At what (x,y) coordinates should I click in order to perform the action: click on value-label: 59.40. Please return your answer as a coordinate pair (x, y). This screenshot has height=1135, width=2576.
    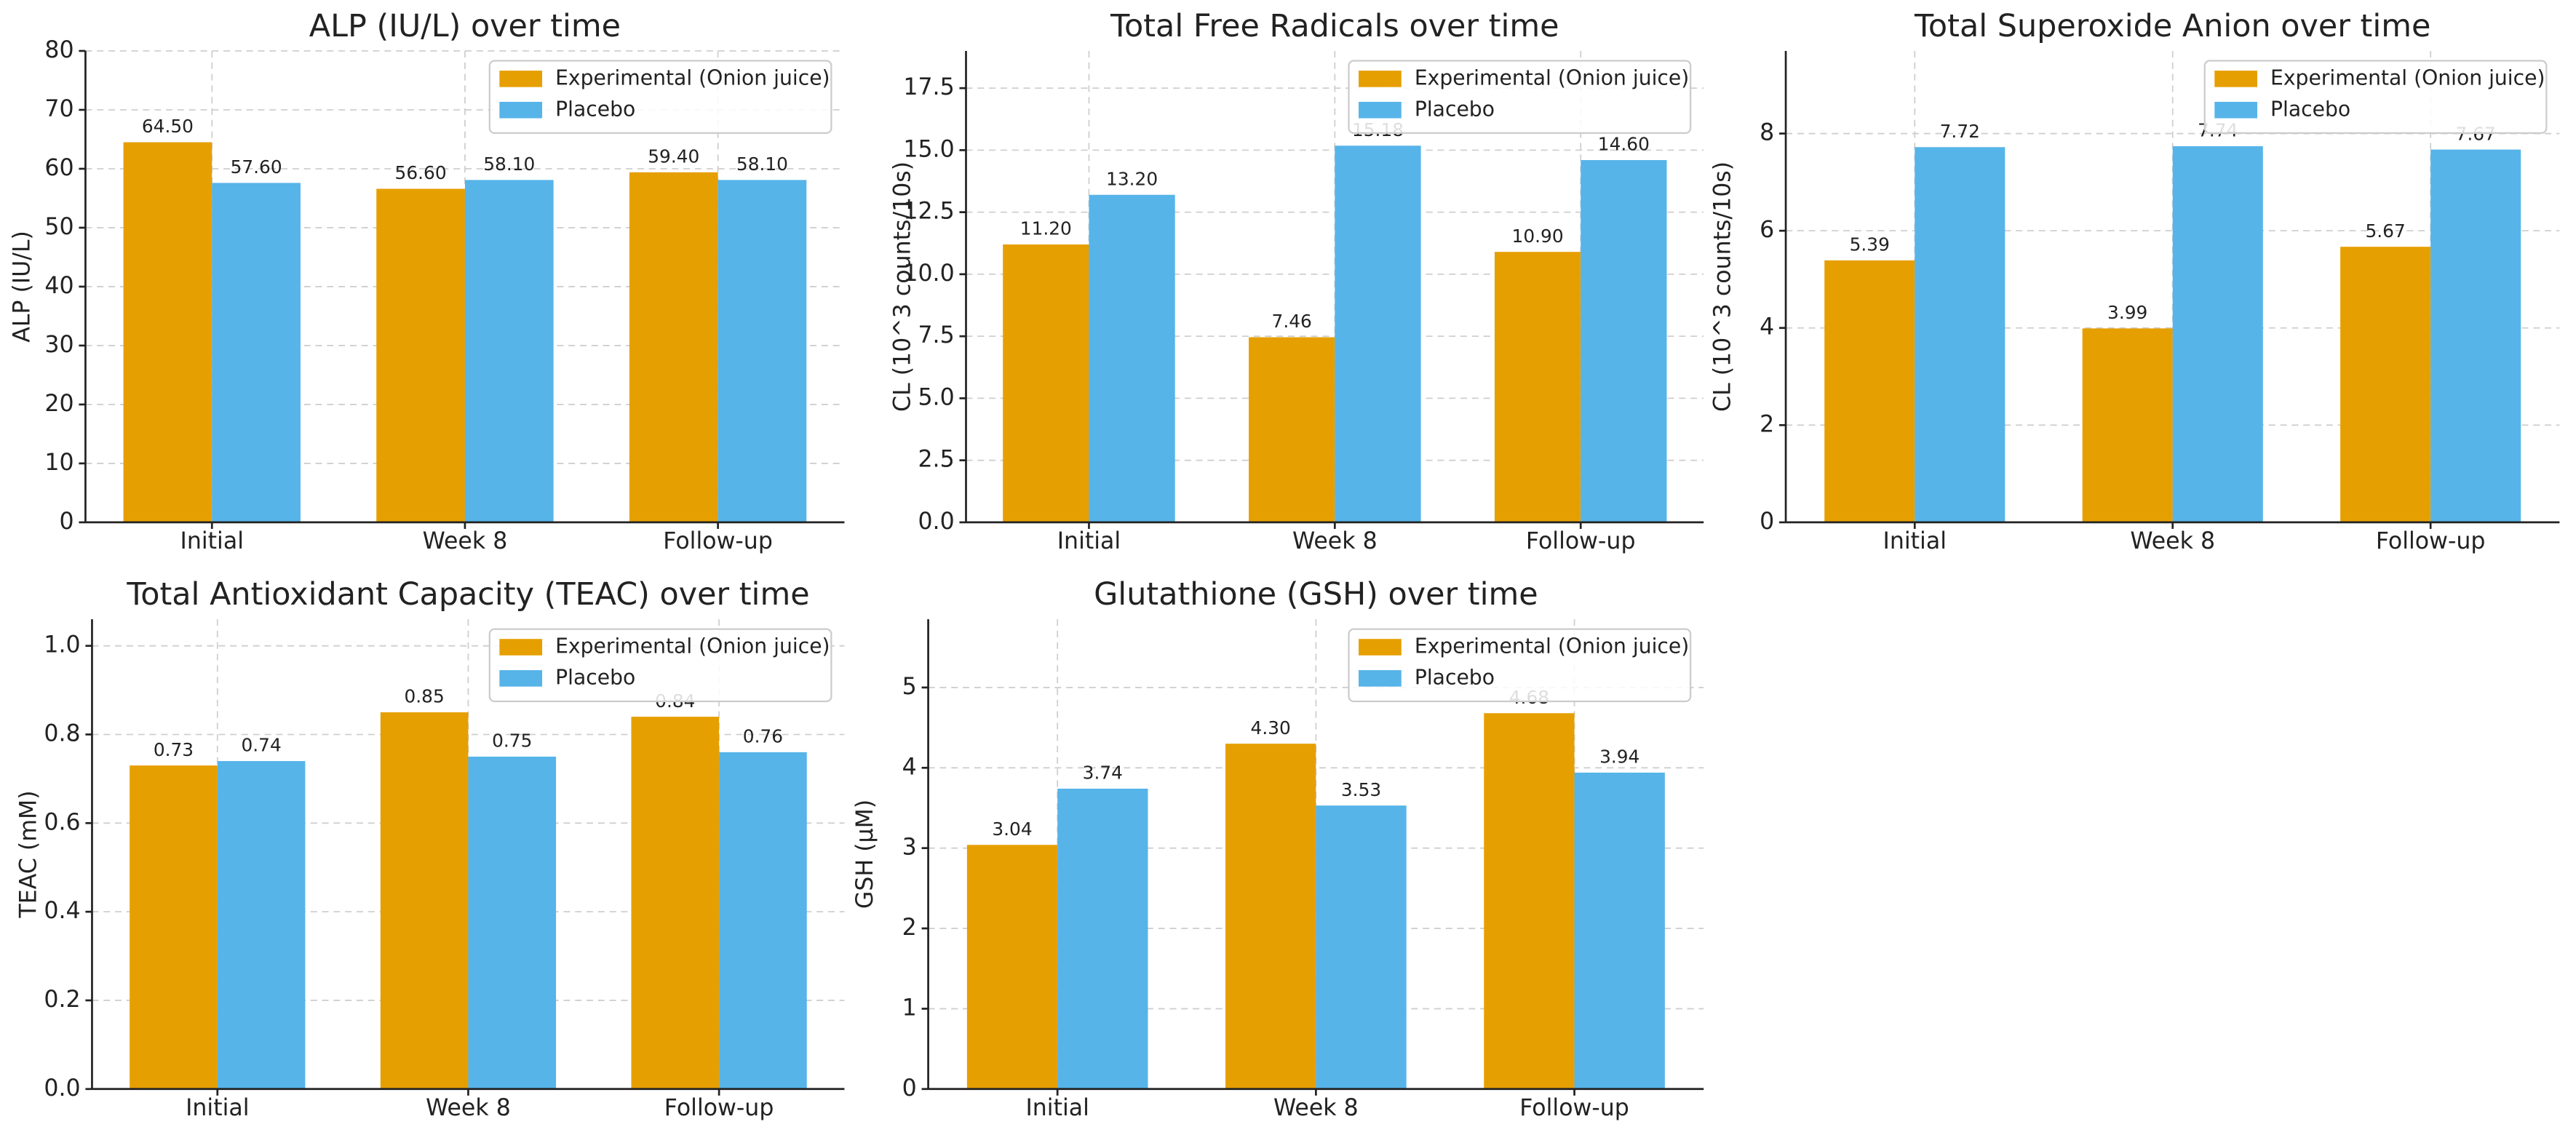
    Looking at the image, I should click on (673, 156).